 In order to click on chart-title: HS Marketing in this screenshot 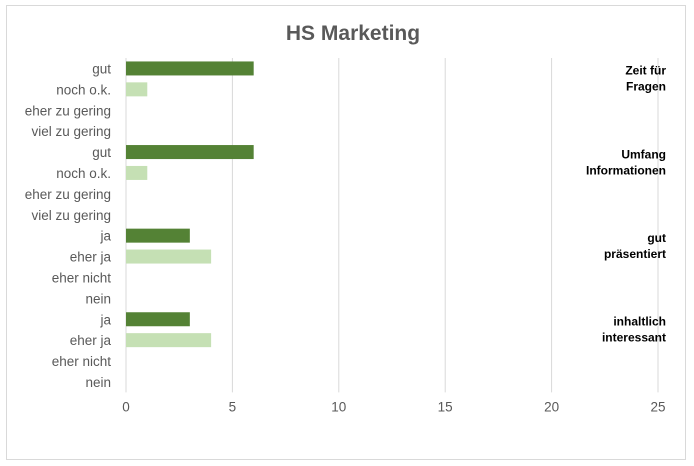, I will do `click(353, 33)`.